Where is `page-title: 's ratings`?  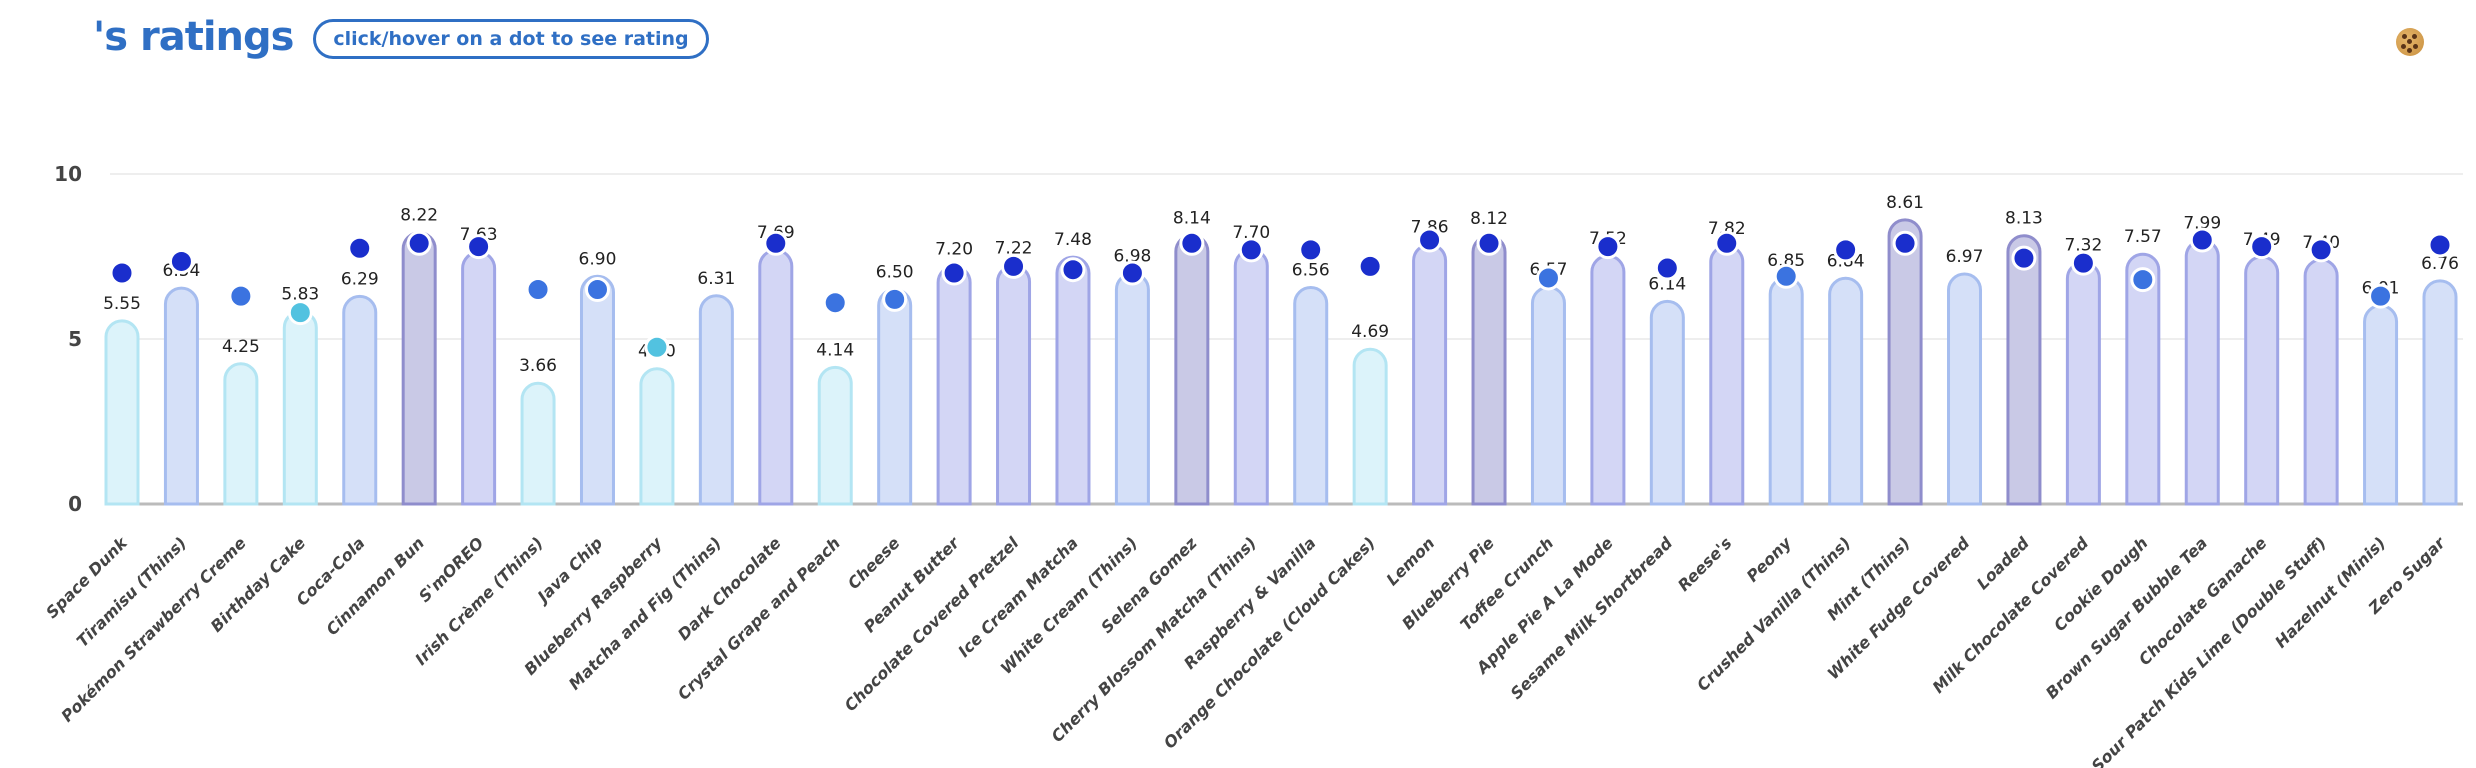 page-title: 's ratings is located at coordinates (193, 37).